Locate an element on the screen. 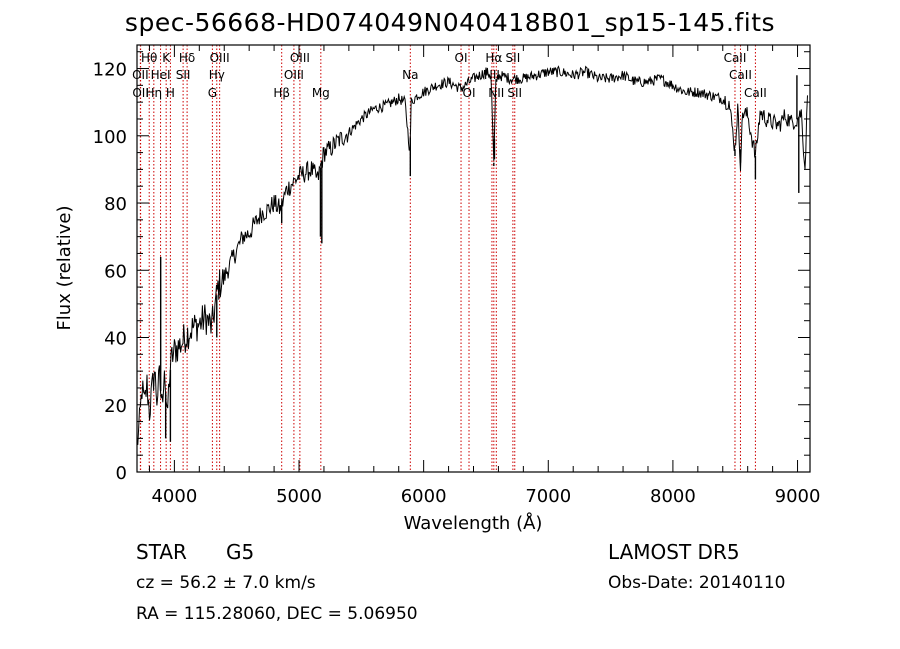  coords-text: RA = 115.28060, DEC = 5.06950 is located at coordinates (277, 614).